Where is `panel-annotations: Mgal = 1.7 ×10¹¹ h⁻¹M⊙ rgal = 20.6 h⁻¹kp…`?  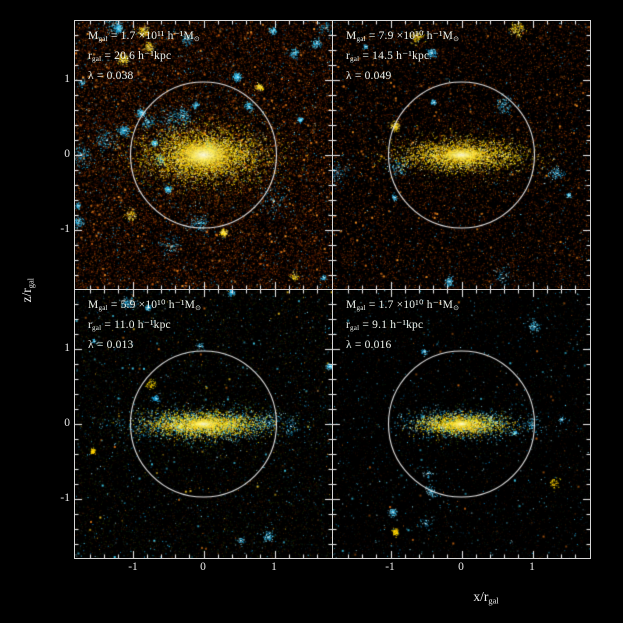 panel-annotations: Mgal = 1.7 ×10¹¹ h⁻¹M⊙ rgal = 20.6 h⁻¹kp… is located at coordinates (144, 56).